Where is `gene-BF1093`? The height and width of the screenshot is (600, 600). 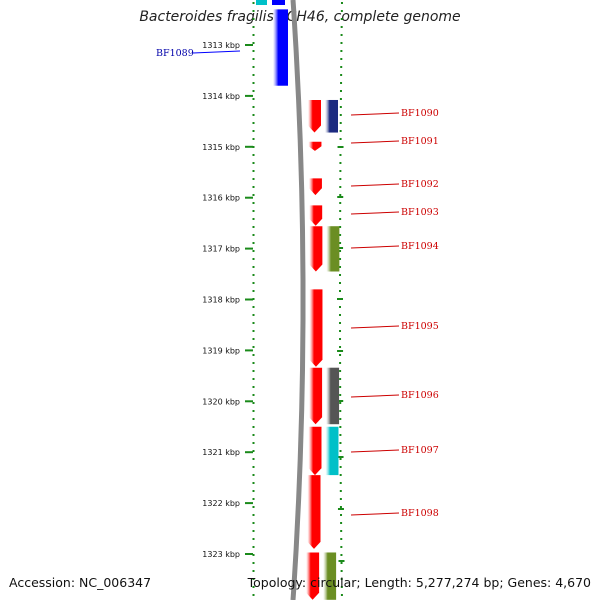 gene-BF1093 is located at coordinates (316, 215).